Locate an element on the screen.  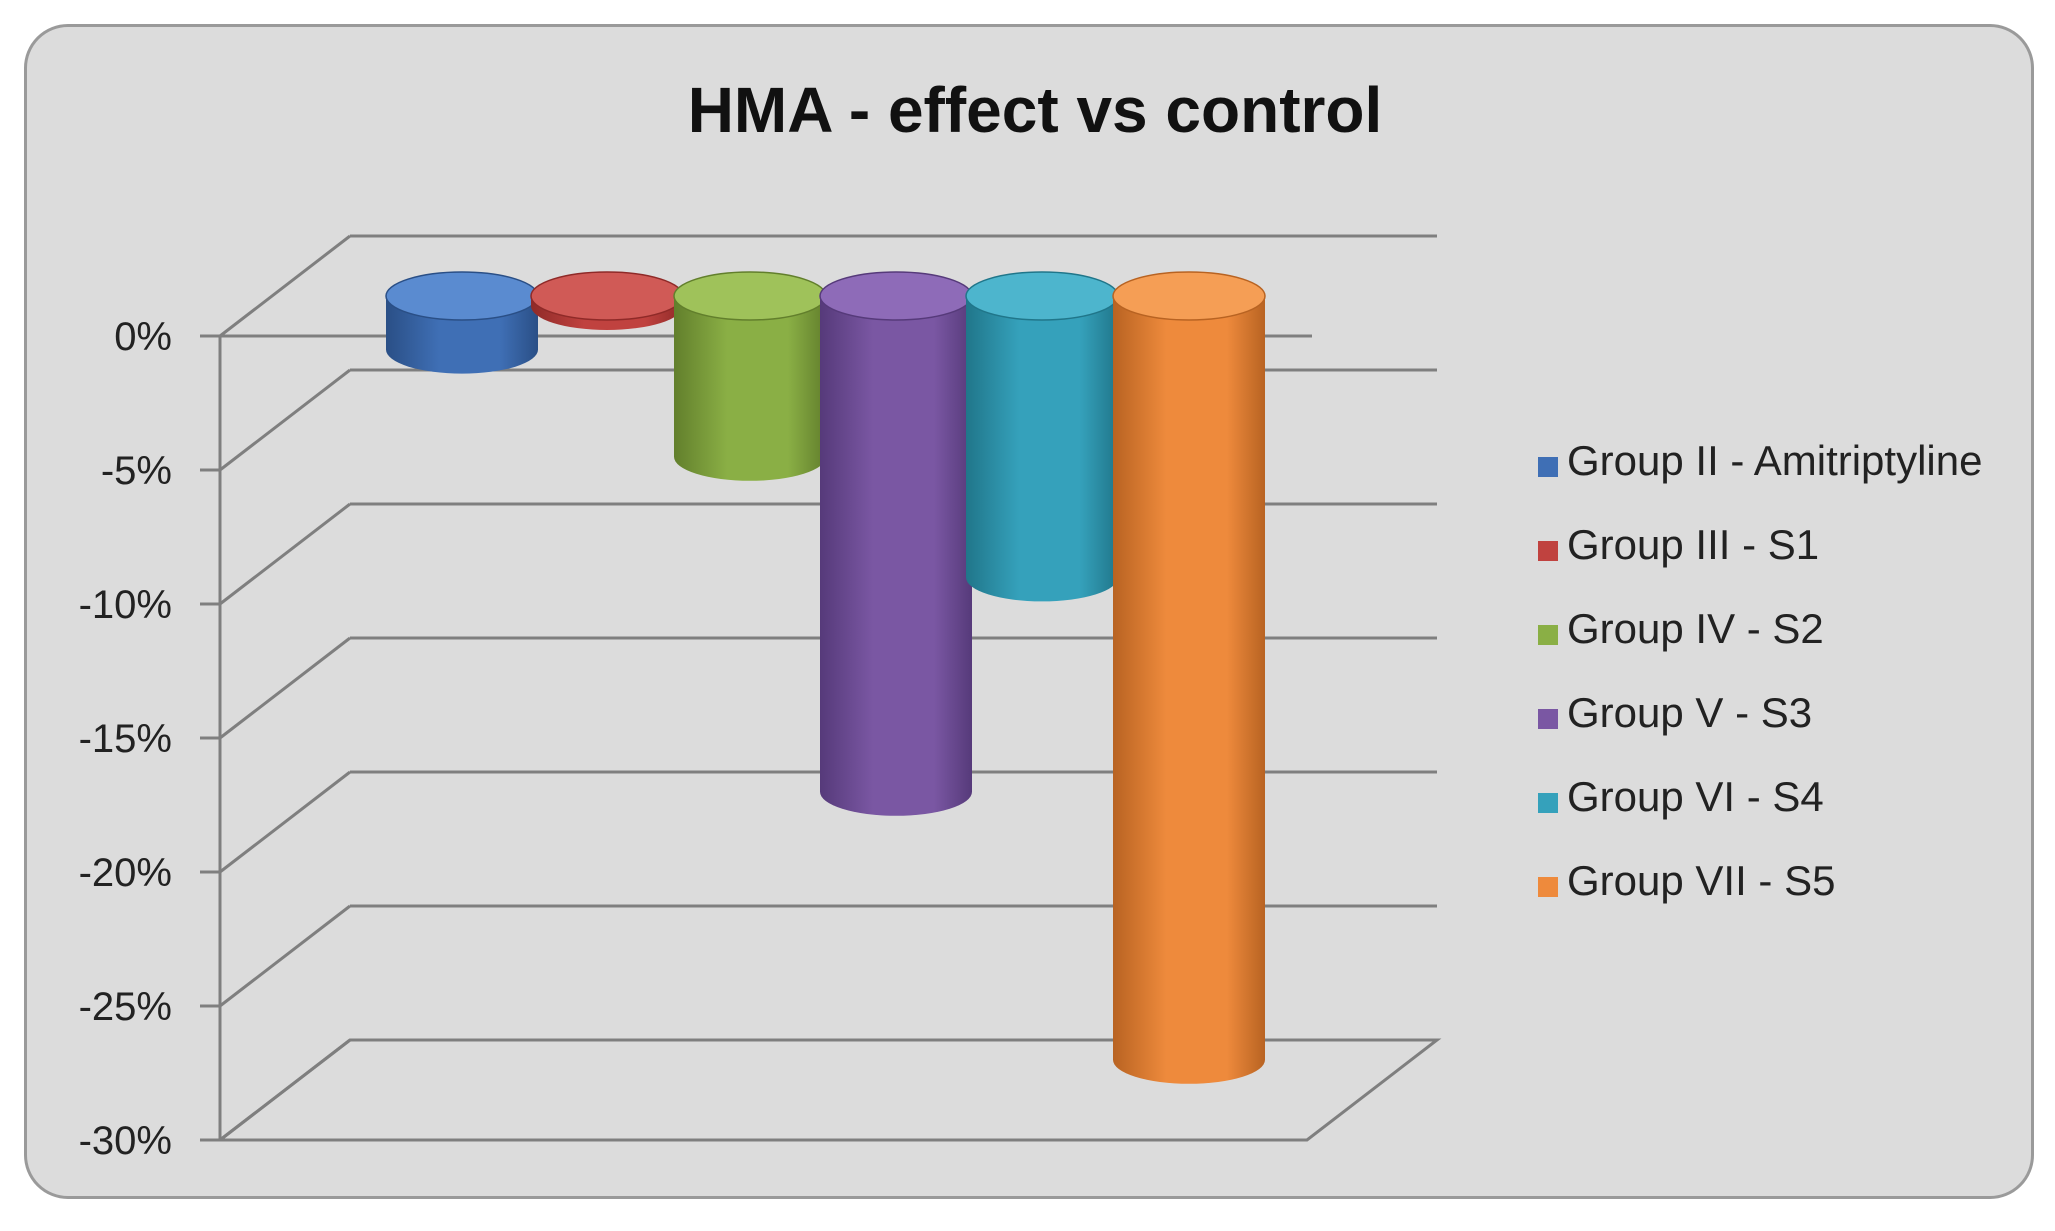
legend-label: Group II - Amitriptyline is located at coordinates (1774, 460).